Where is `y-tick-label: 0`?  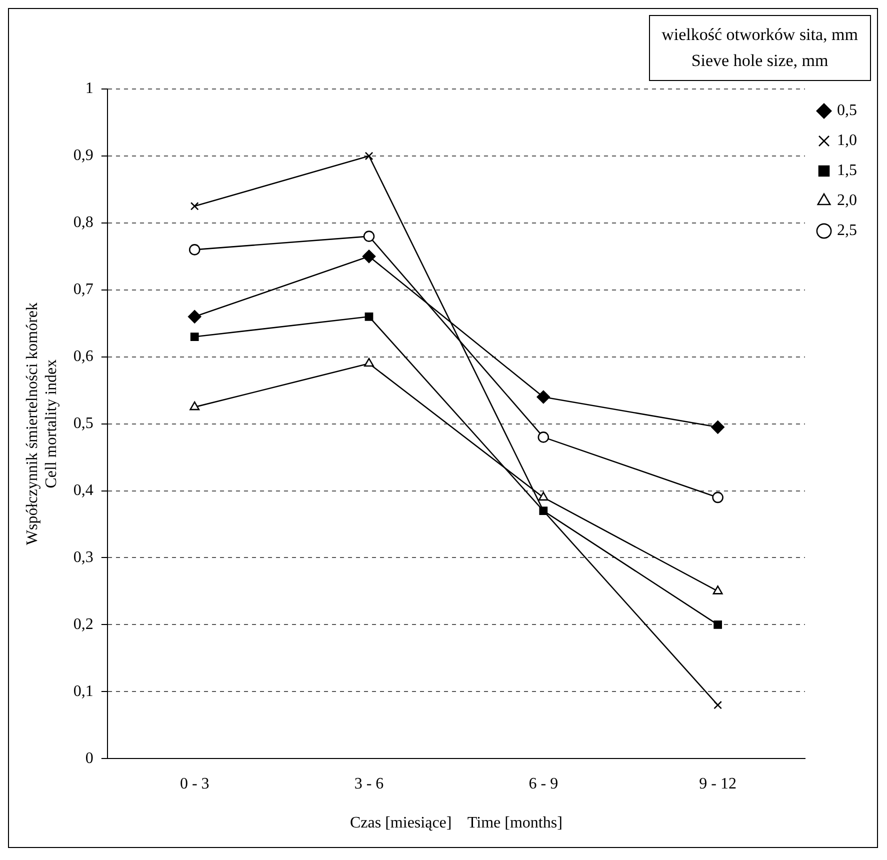 y-tick-label: 0 is located at coordinates (89, 758).